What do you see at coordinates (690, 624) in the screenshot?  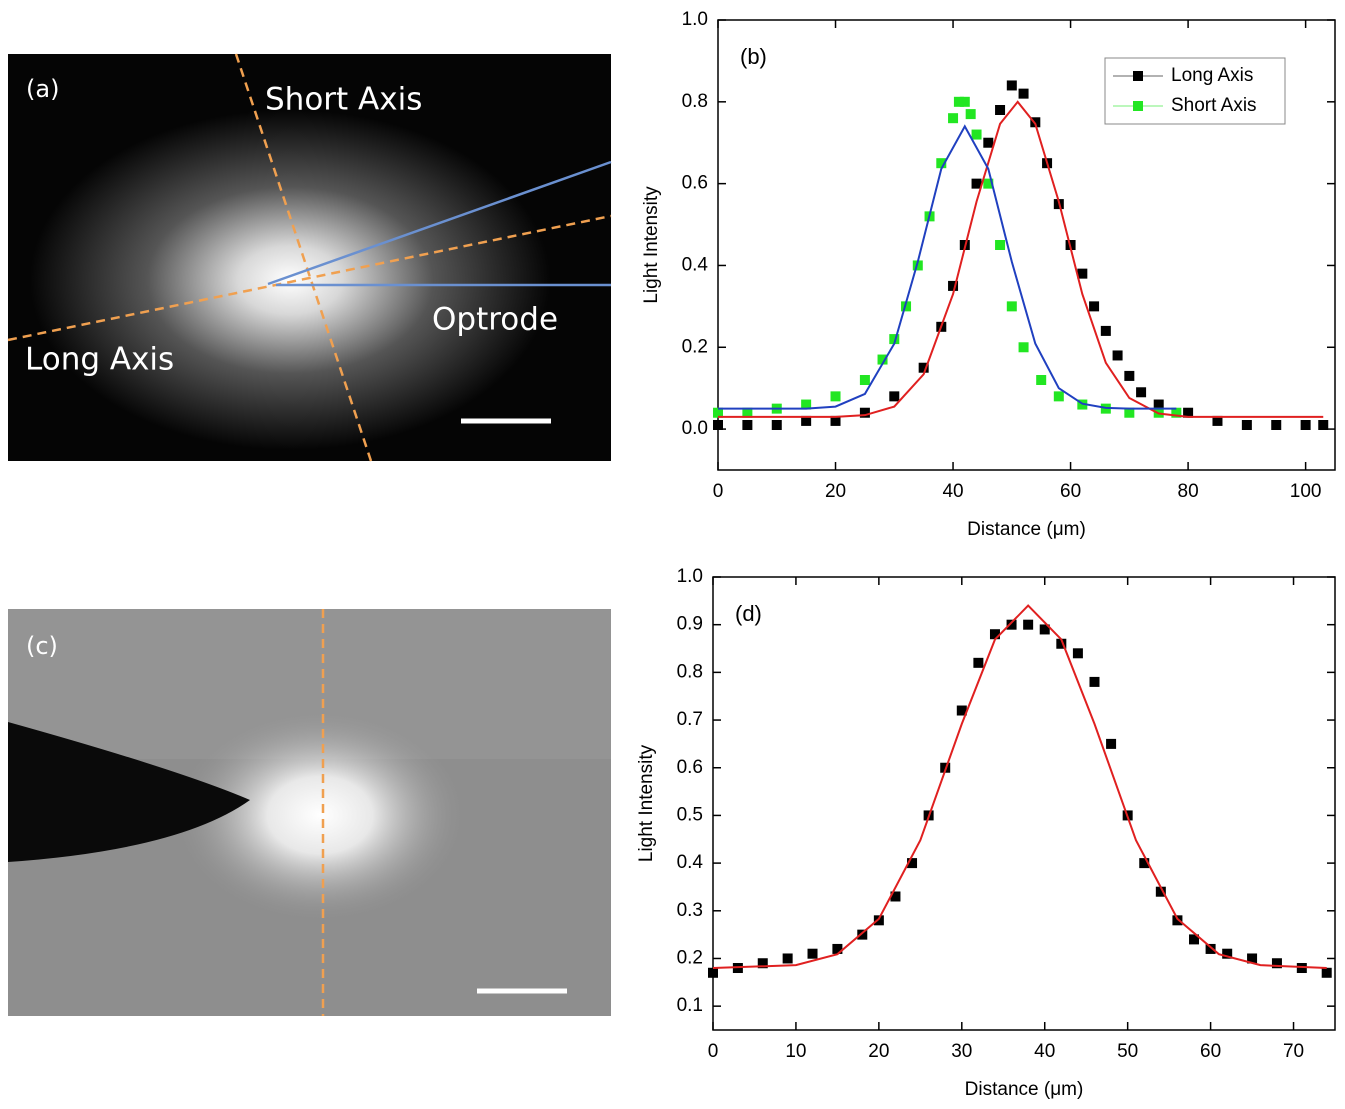 I see `y-tick-label: 0.9` at bounding box center [690, 624].